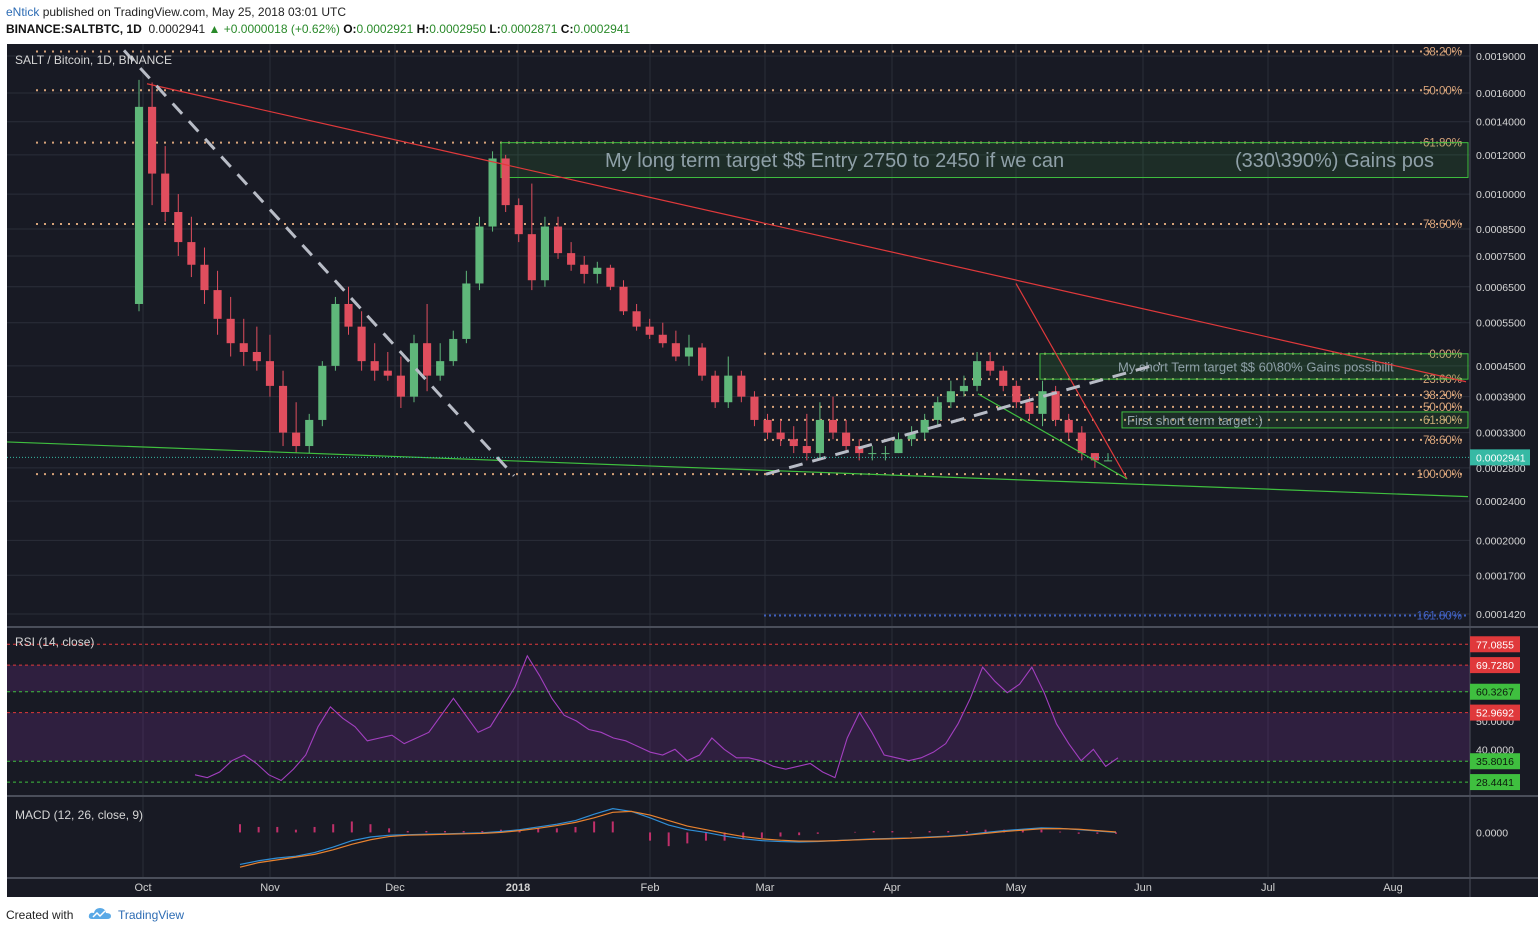 This screenshot has height=933, width=1538. I want to click on grey-dashed-uptrend, so click(963, 419).